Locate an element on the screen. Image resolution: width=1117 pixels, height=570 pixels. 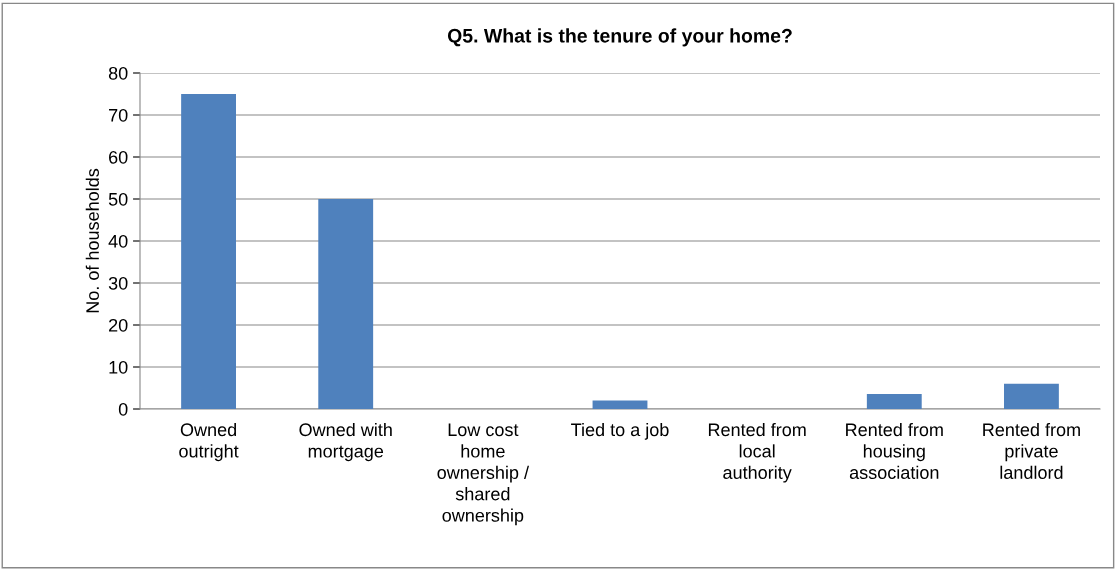
chart-title: Q5. What is the tenure of your home? is located at coordinates (619, 37).